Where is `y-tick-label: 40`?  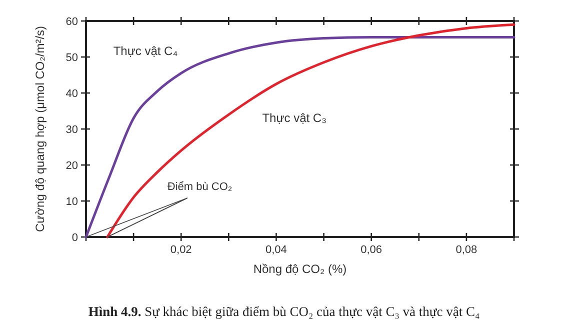 y-tick-label: 40 is located at coordinates (72, 94).